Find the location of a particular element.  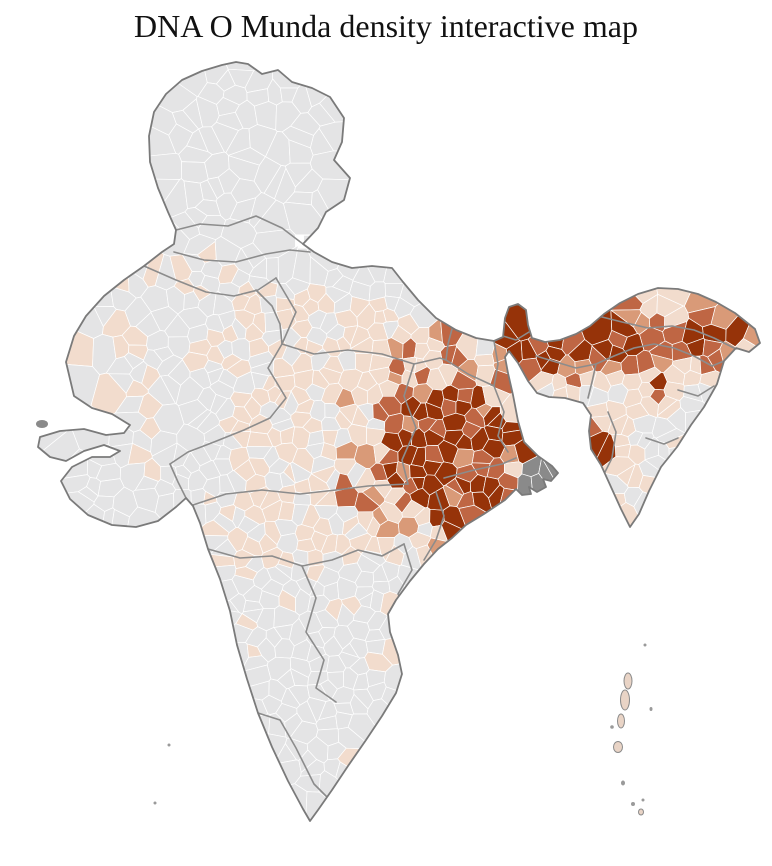

state-border-cg-odisha is located at coordinates (434, 526).